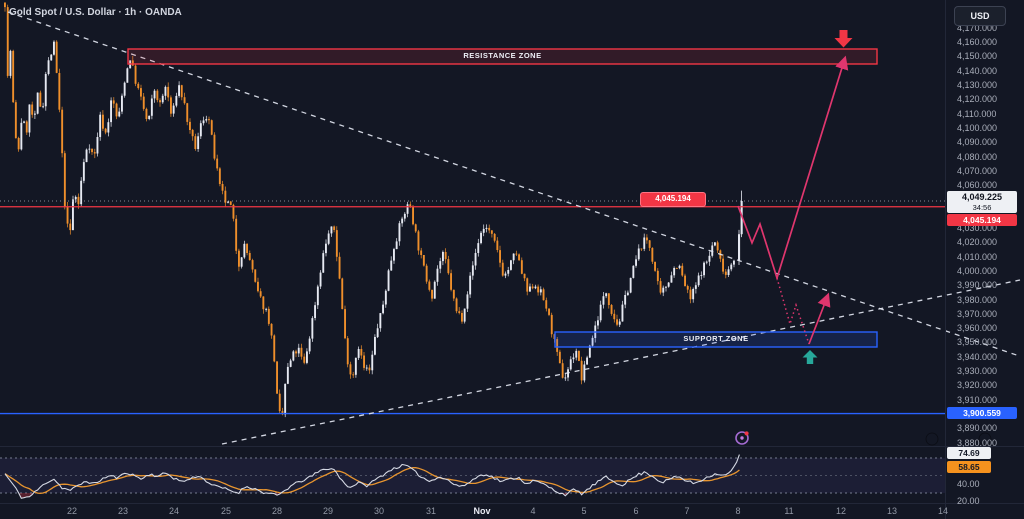 The image size is (1024, 519). Describe the element at coordinates (789, 511) in the screenshot. I see `time-tick-label: 11` at that location.